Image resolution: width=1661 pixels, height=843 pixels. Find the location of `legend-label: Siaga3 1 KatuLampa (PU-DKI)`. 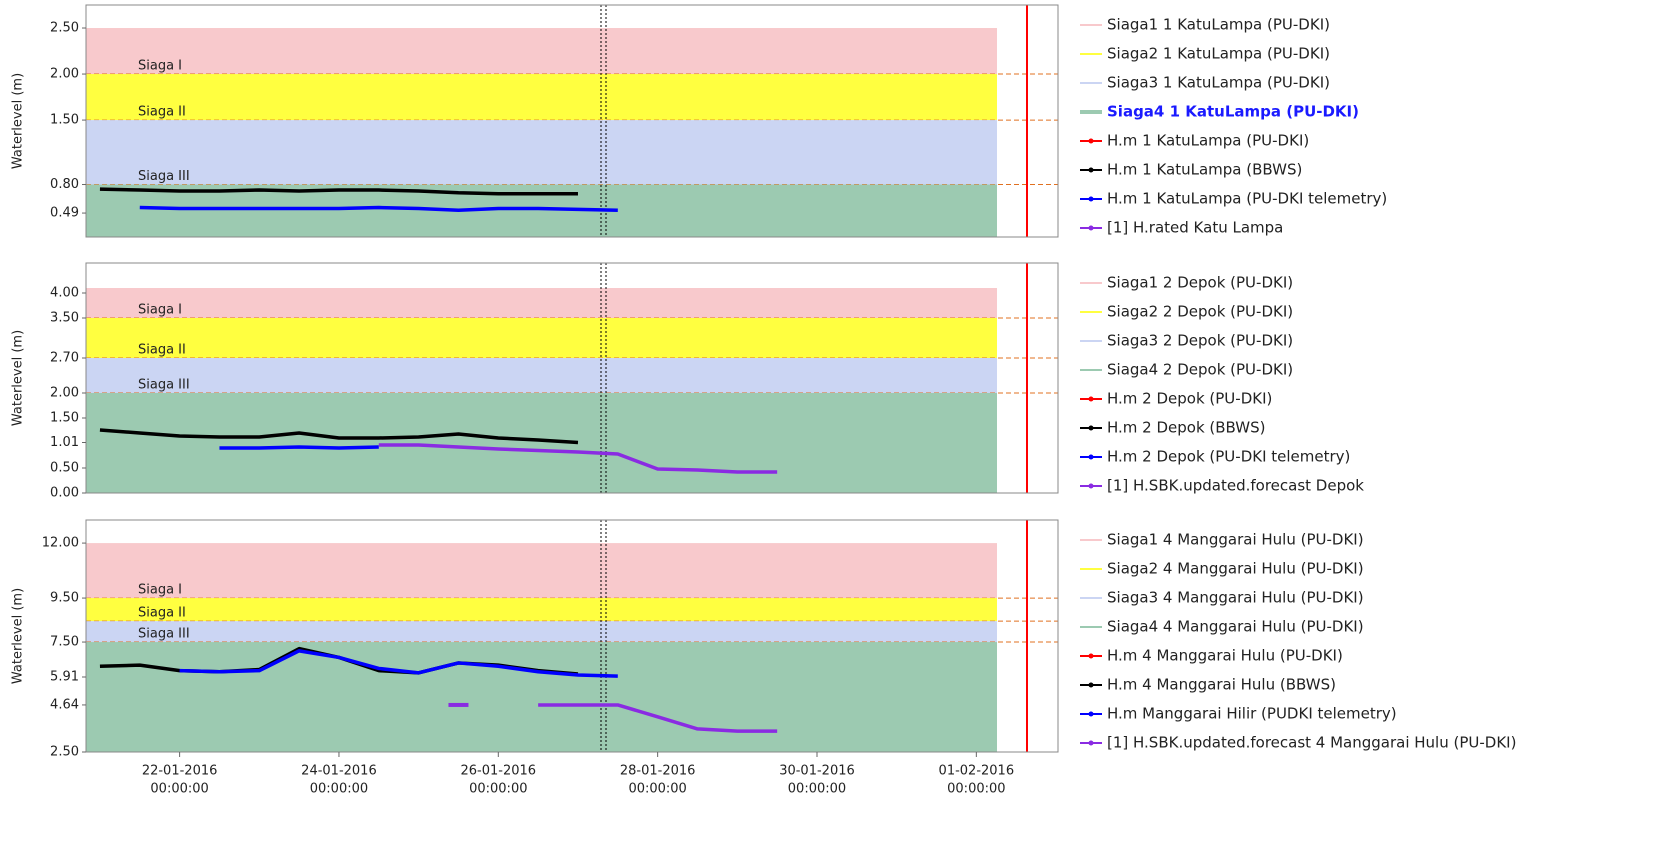

legend-label: Siaga3 1 KatuLampa (PU-DKI) is located at coordinates (1218, 83).